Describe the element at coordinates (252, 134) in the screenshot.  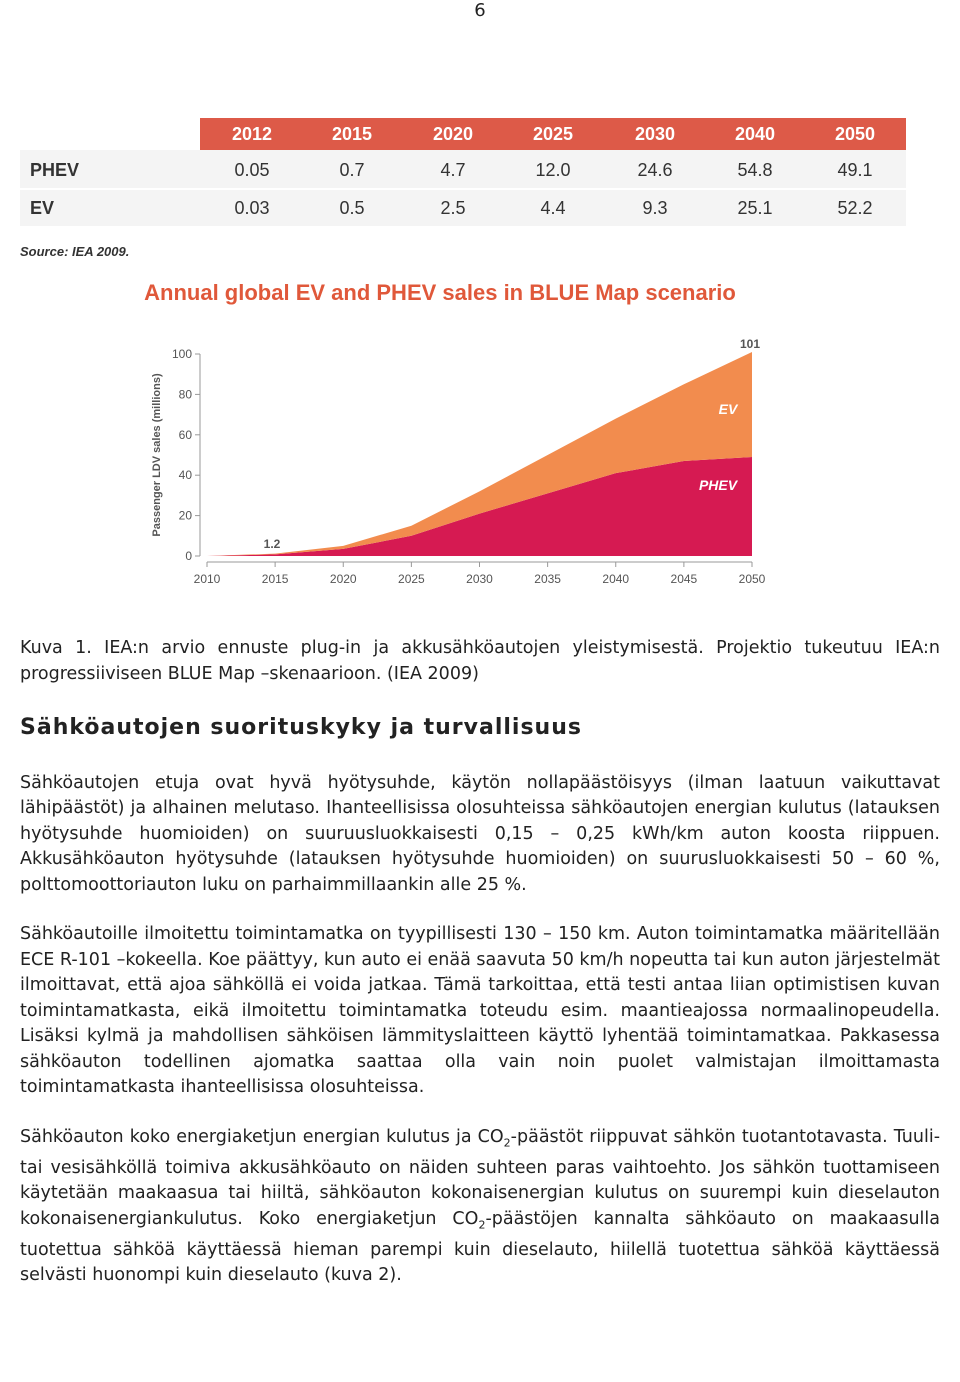
I see `table-header-cell: 2012` at that location.